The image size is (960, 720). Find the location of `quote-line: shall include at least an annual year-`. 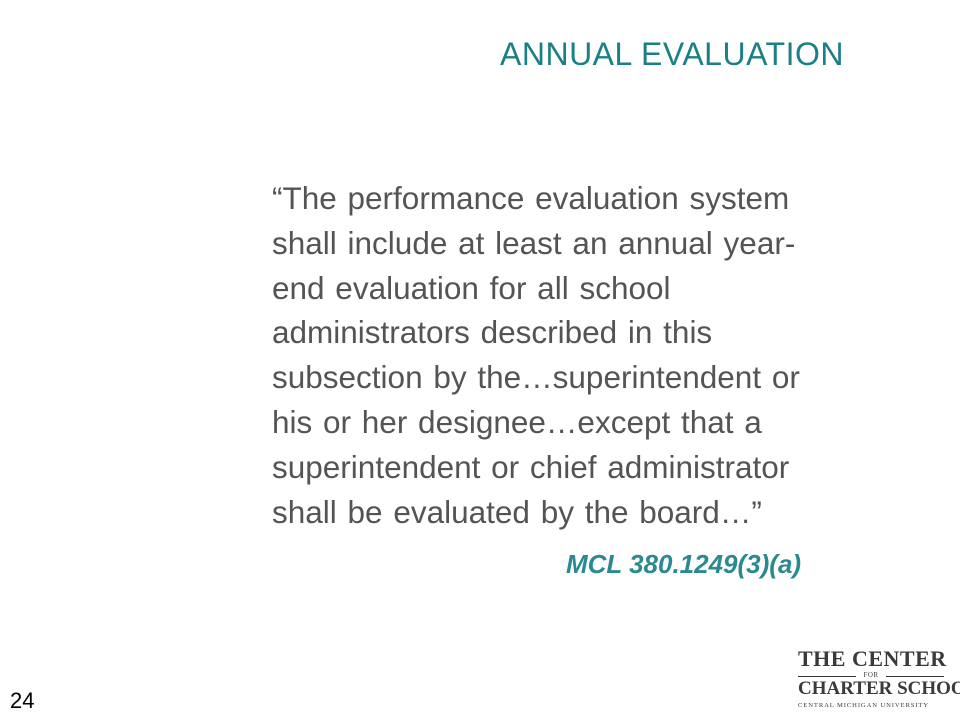

quote-line: shall include at least an annual year- is located at coordinates (534, 242).